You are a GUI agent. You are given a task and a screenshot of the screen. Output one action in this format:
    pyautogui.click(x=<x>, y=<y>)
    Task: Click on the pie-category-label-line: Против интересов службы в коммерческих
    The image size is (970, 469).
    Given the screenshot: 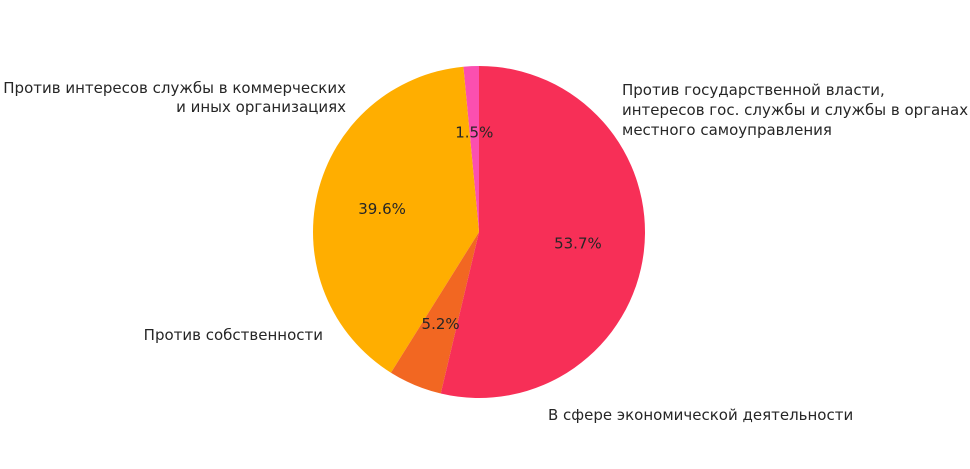 What is the action you would take?
    pyautogui.click(x=174, y=88)
    